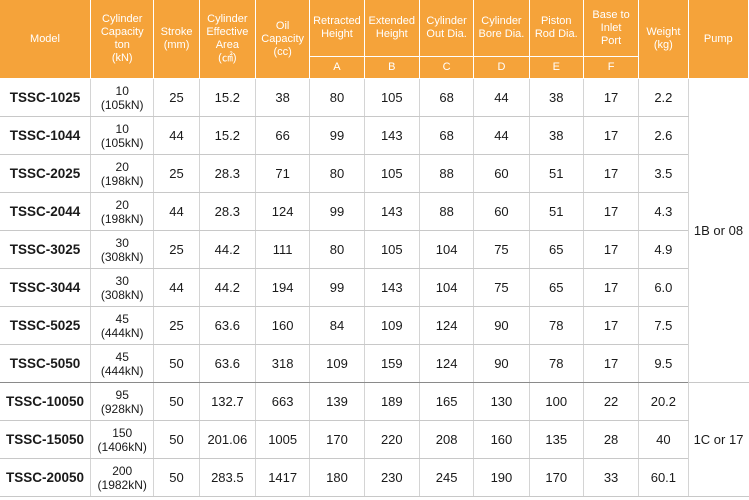 The width and height of the screenshot is (749, 500). What do you see at coordinates (611, 67) in the screenshot?
I see `header-sub-f: F` at bounding box center [611, 67].